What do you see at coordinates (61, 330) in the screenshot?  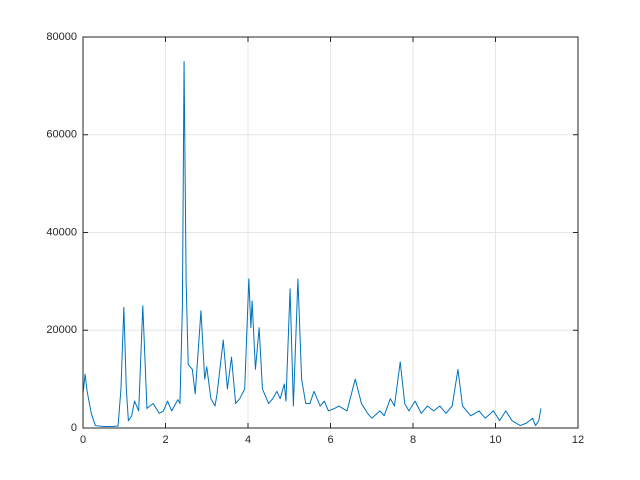 I see `y-tick-label: 20000` at bounding box center [61, 330].